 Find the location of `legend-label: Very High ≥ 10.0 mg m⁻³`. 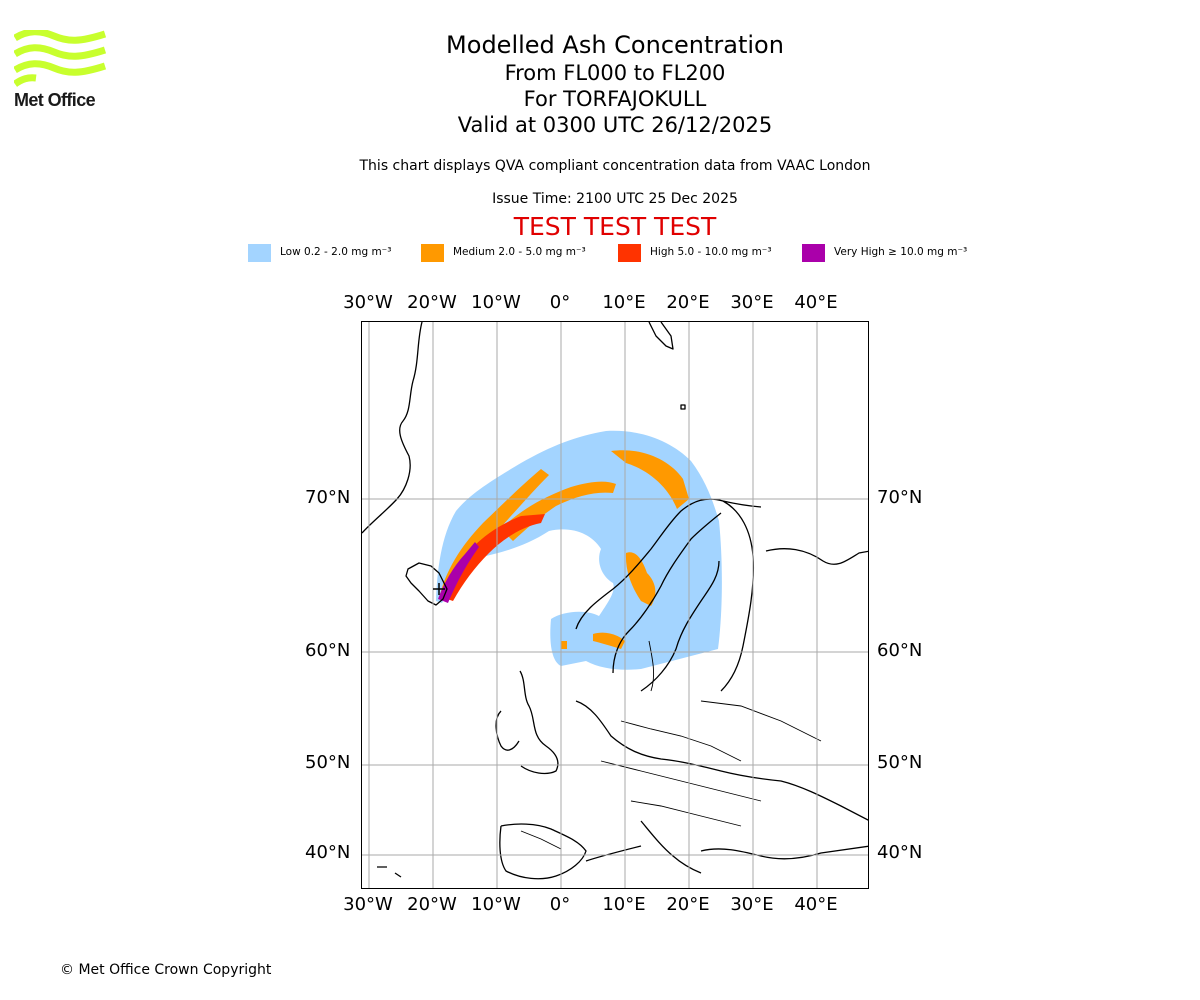

legend-label: Very High ≥ 10.0 mg m⁻³ is located at coordinates (901, 252).